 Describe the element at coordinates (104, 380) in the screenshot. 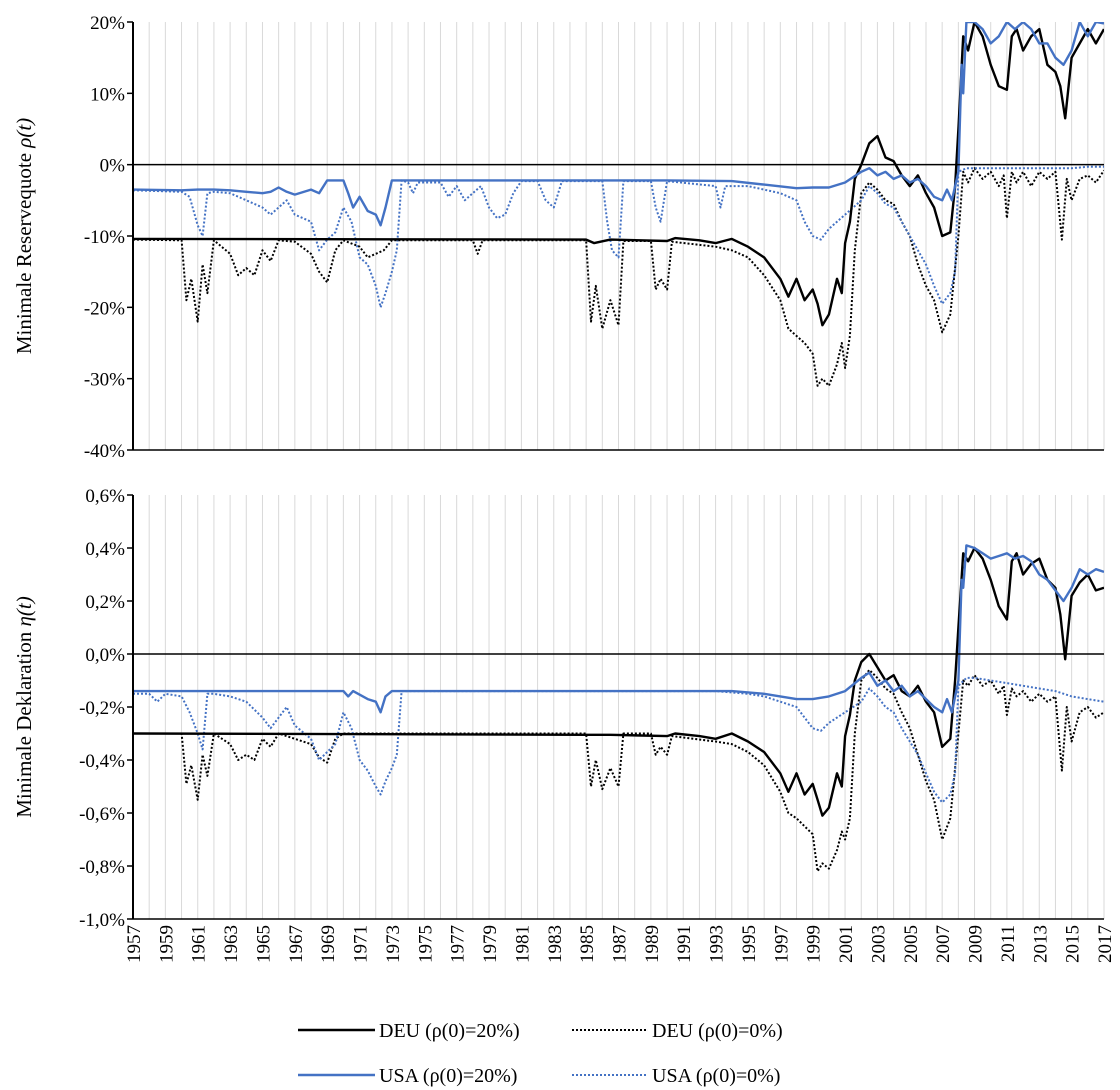

I see `y-tick-label-reserve: -30%` at that location.